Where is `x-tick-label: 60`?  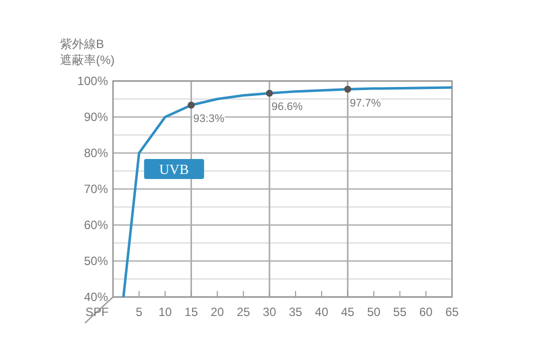
x-tick-label: 60 is located at coordinates (426, 312).